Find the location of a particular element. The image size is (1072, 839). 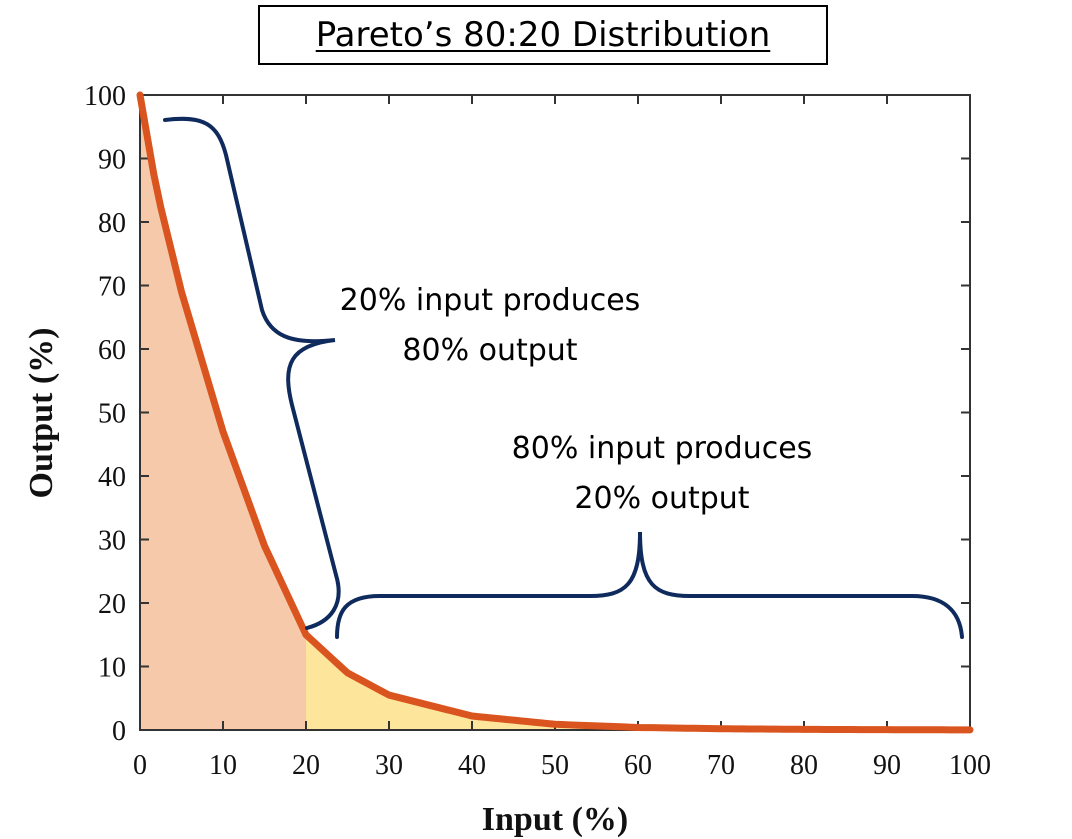

x-tick-label: 80 is located at coordinates (804, 765).